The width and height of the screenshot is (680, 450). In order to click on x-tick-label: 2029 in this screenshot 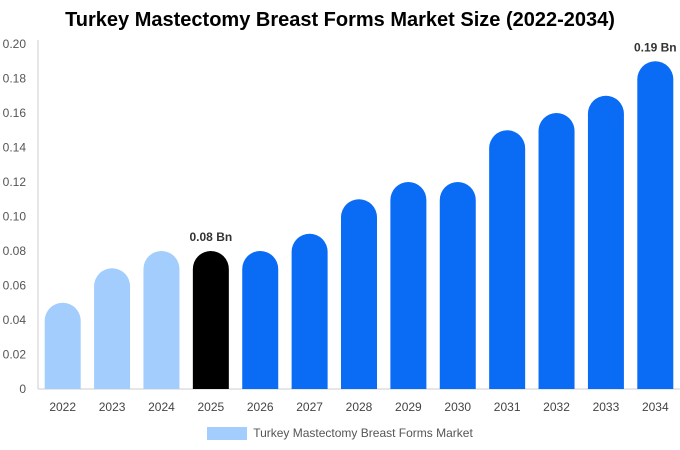, I will do `click(408, 407)`.